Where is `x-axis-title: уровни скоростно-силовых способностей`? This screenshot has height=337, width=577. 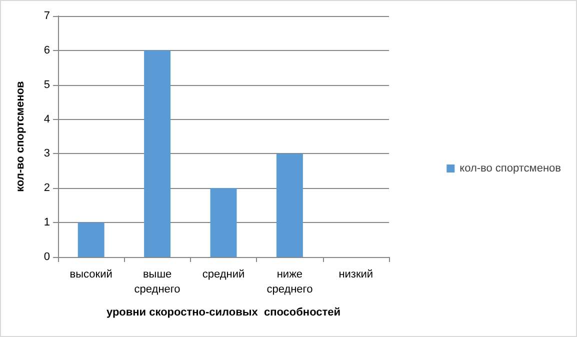
x-axis-title: уровни скоростно-силовых способностей is located at coordinates (223, 312).